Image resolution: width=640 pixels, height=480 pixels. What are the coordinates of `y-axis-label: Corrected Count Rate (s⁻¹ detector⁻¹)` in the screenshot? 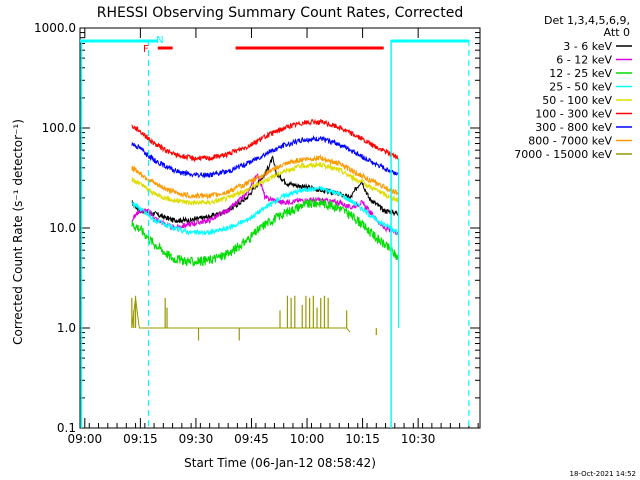 It's located at (18, 232).